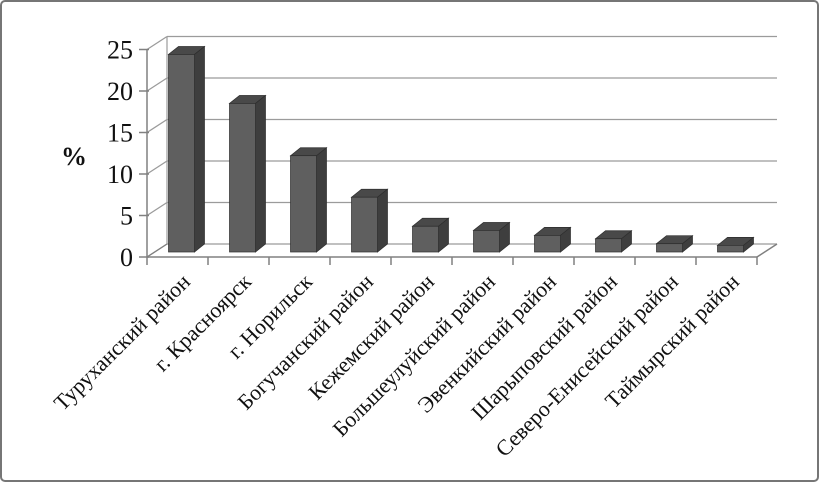  Describe the element at coordinates (767, 250) in the screenshot. I see `floor-right-edge` at that location.